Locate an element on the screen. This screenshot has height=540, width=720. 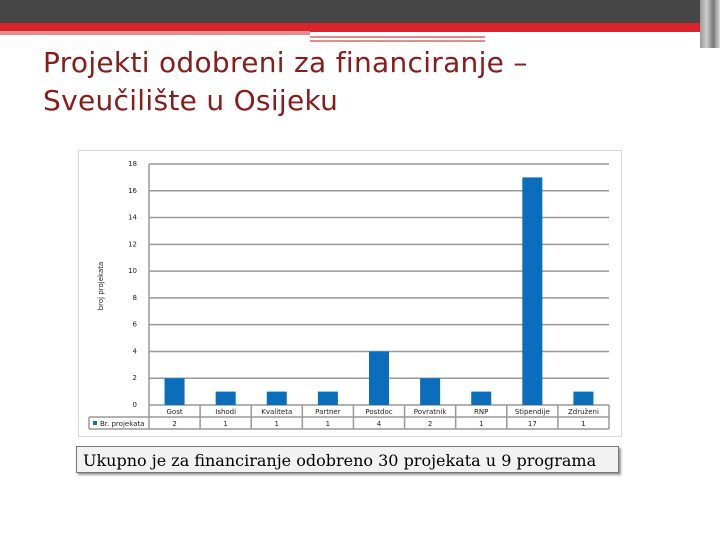
bar-kvaliteta is located at coordinates (276, 398).